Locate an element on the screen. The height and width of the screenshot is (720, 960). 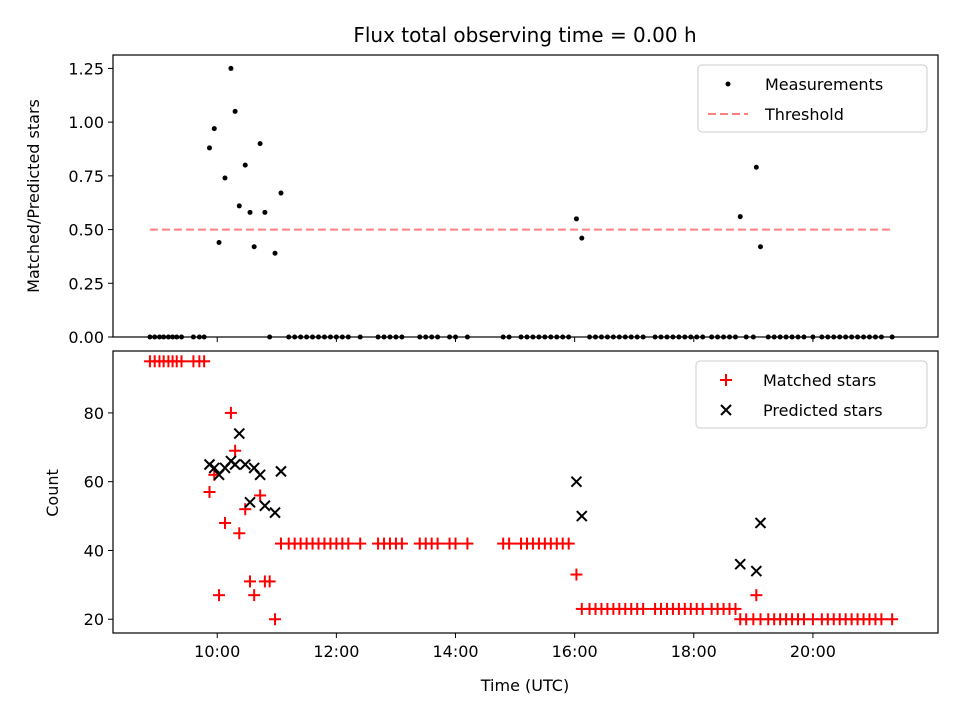
top-y-tick-label: 0.75 is located at coordinates (86, 176).